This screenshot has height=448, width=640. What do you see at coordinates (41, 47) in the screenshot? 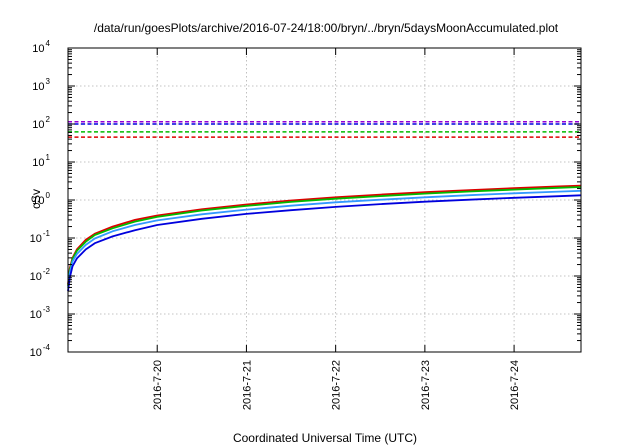
I see `y-tick-label: 10⁴` at bounding box center [41, 47].